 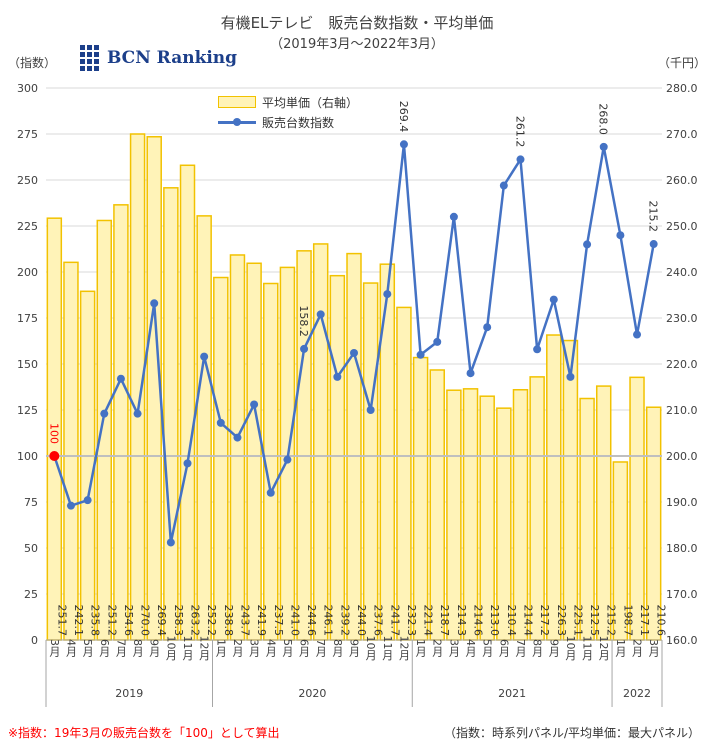 What do you see at coordinates (627, 621) in the screenshot?
I see `price-value-label: 198.7` at bounding box center [627, 621].